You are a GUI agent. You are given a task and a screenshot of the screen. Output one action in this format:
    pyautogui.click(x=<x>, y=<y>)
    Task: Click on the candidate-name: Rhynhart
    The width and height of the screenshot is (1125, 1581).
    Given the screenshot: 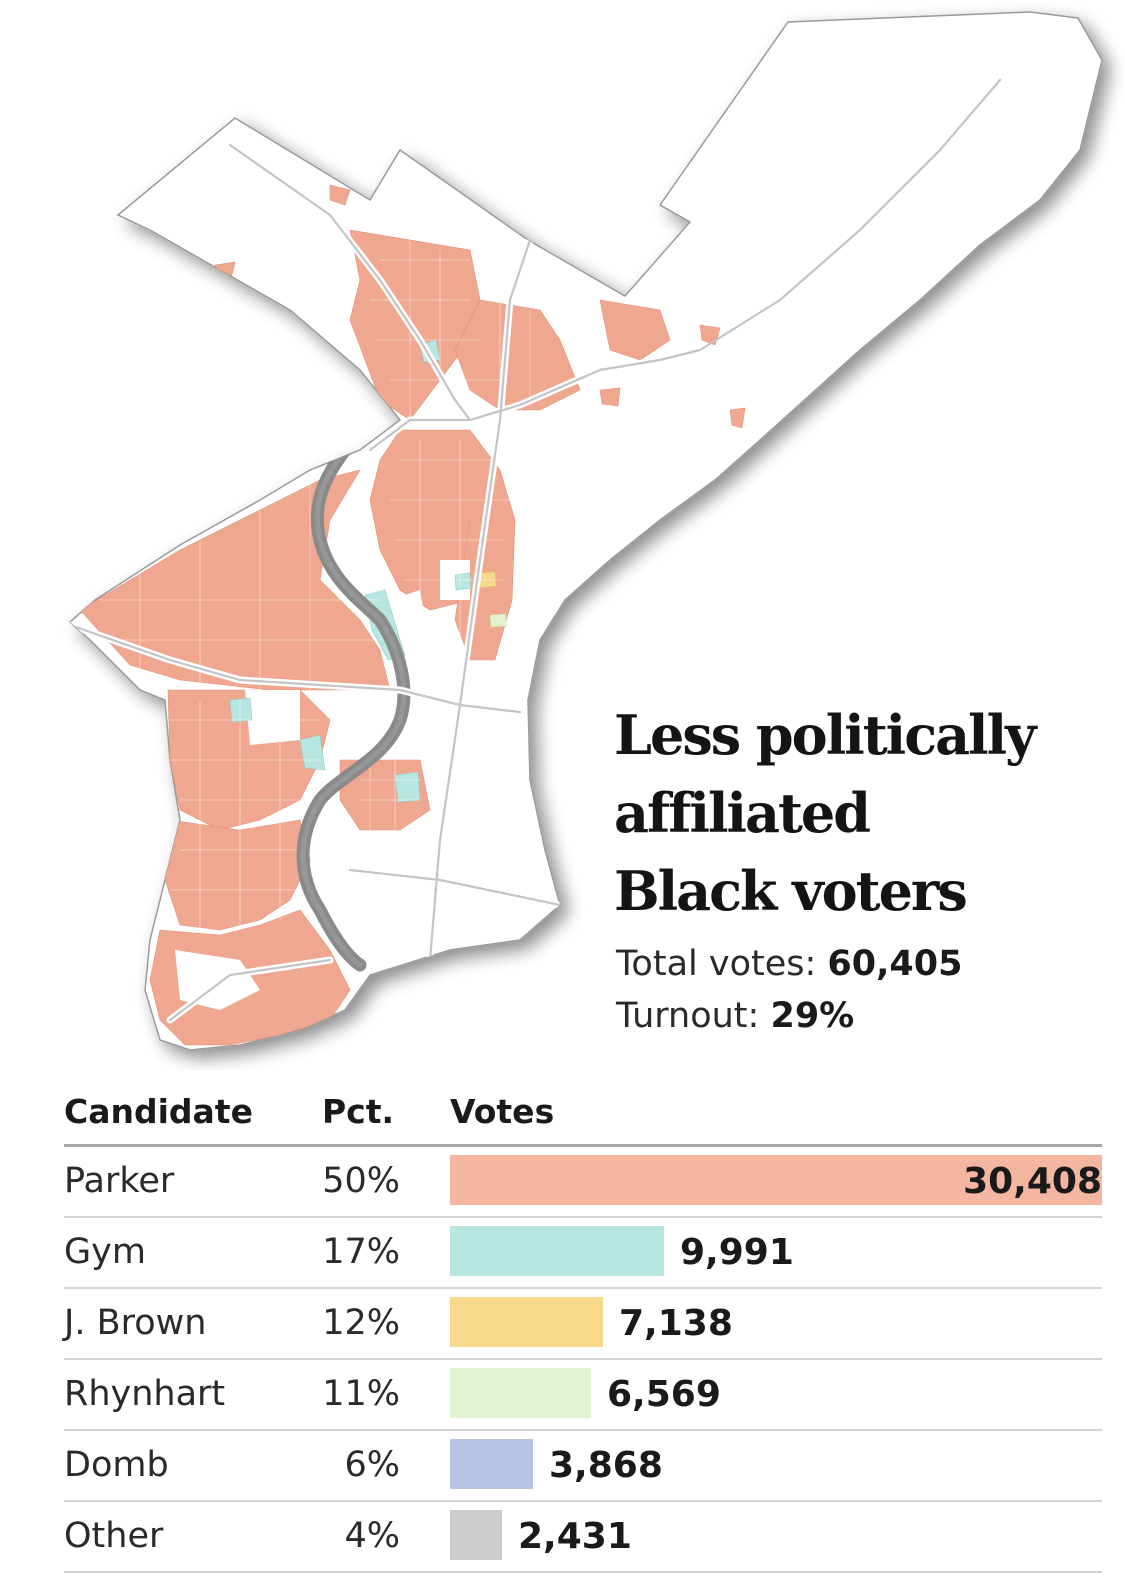 What is the action you would take?
    pyautogui.click(x=145, y=1394)
    